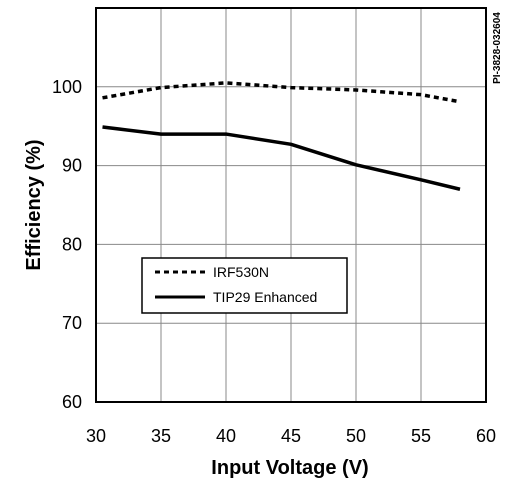 The image size is (505, 482). Describe the element at coordinates (281, 92) in the screenshot. I see `series-line-irf530n` at that location.